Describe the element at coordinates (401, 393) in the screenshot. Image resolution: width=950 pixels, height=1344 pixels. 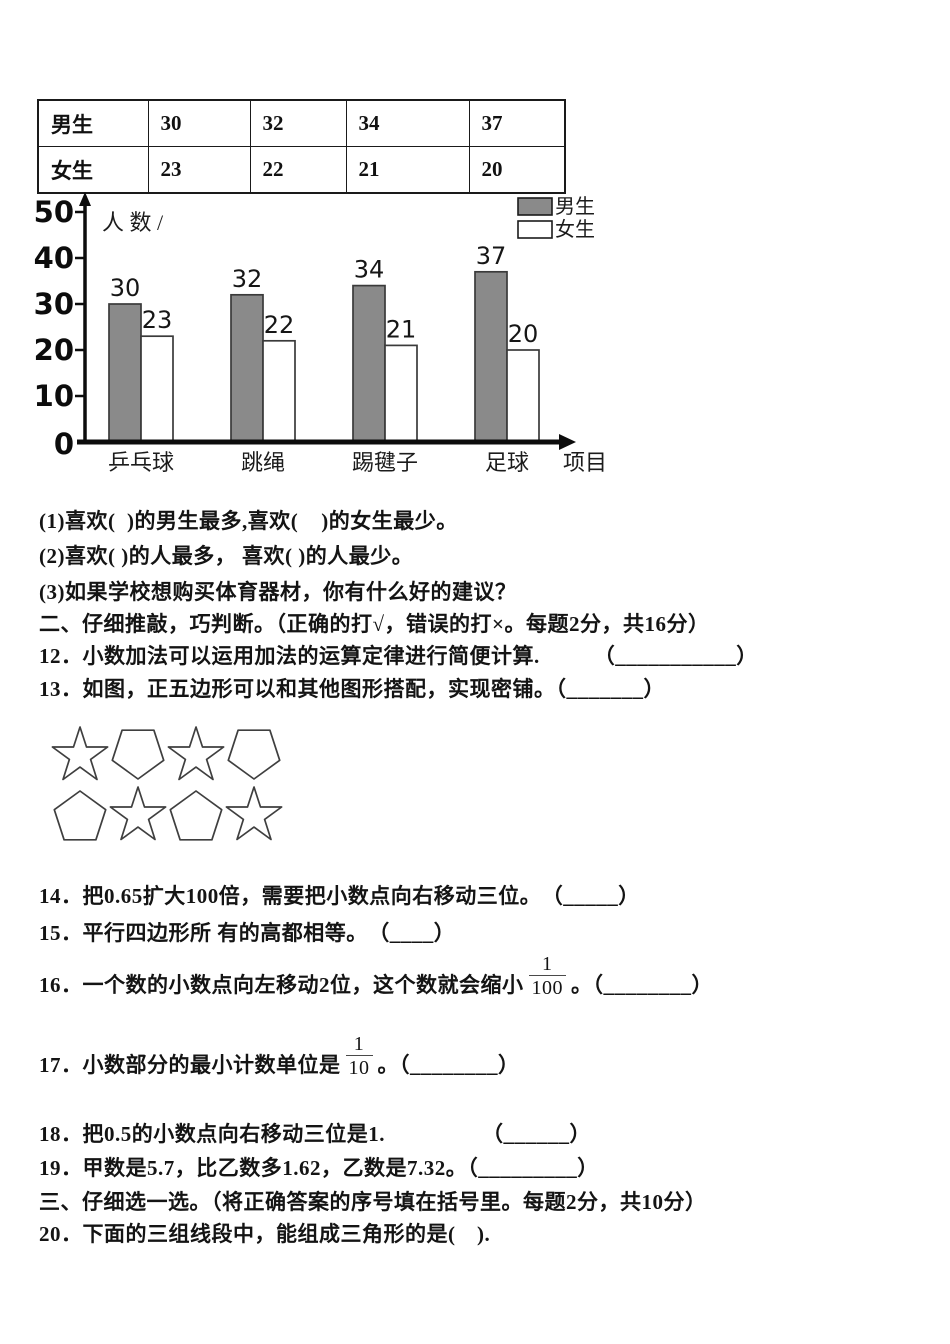
I see `bar-女生-踢毽子` at that location.